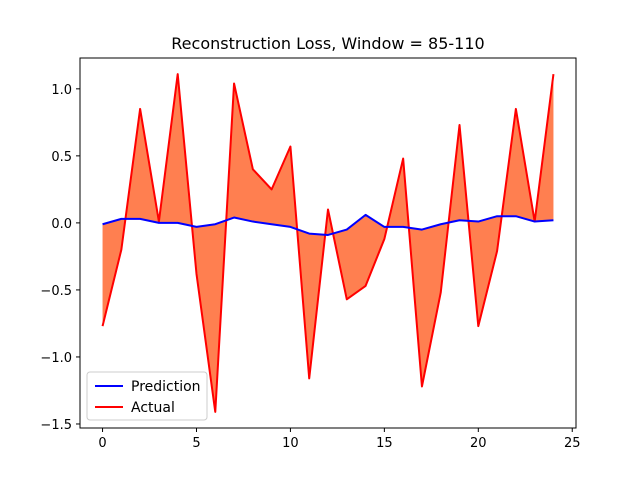  What do you see at coordinates (339, 439) in the screenshot?
I see `x-axis-ticks: 0 5 10 15 20 25` at bounding box center [339, 439].